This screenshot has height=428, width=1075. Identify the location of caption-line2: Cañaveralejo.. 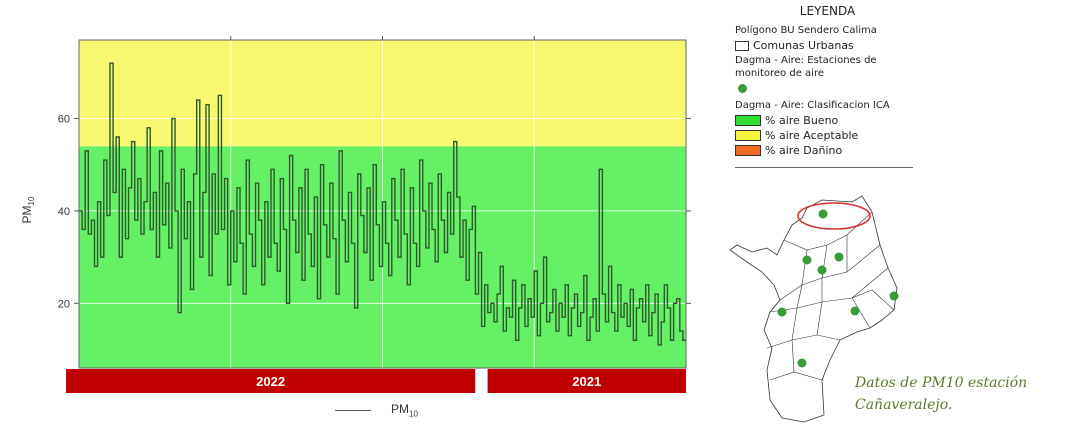
(904, 405).